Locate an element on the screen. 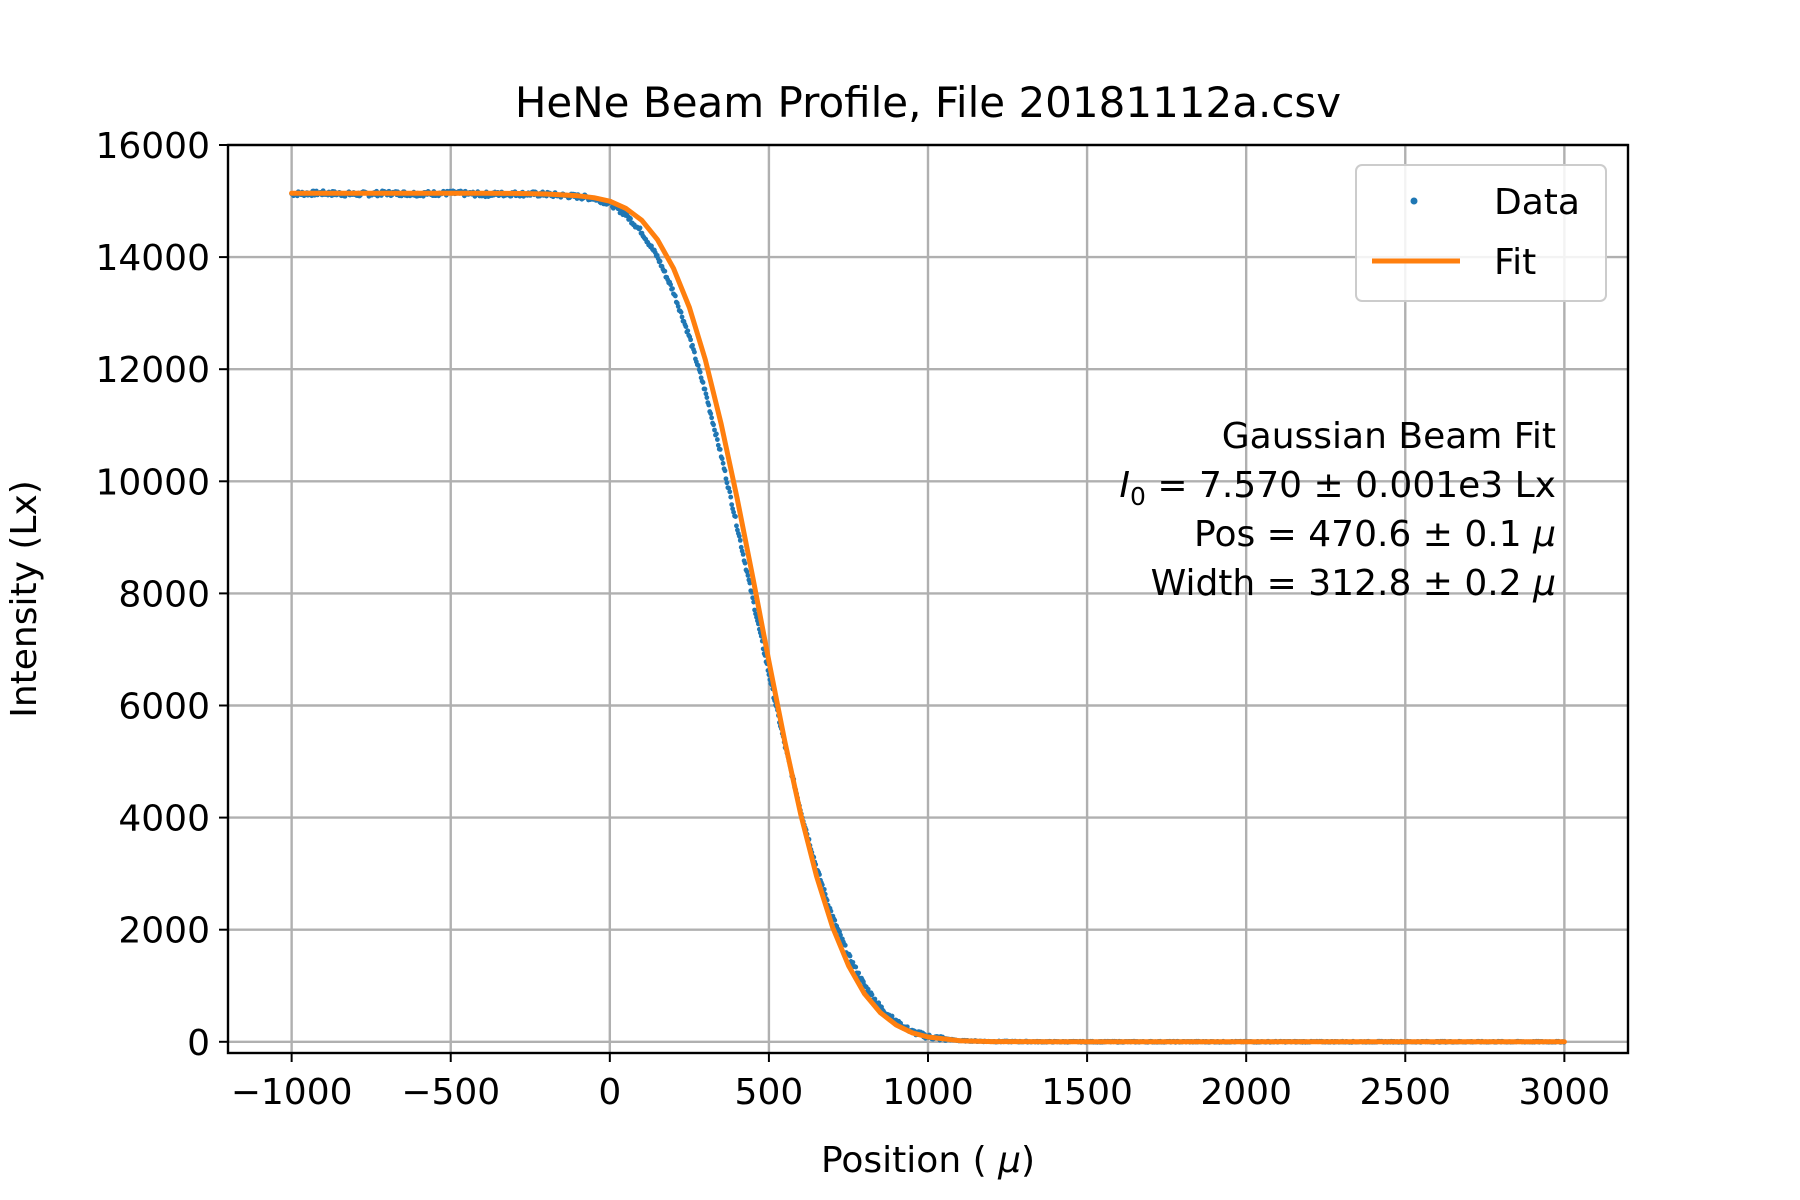 The image size is (1800, 1200). x-tick-label: 3000 is located at coordinates (1565, 1092).